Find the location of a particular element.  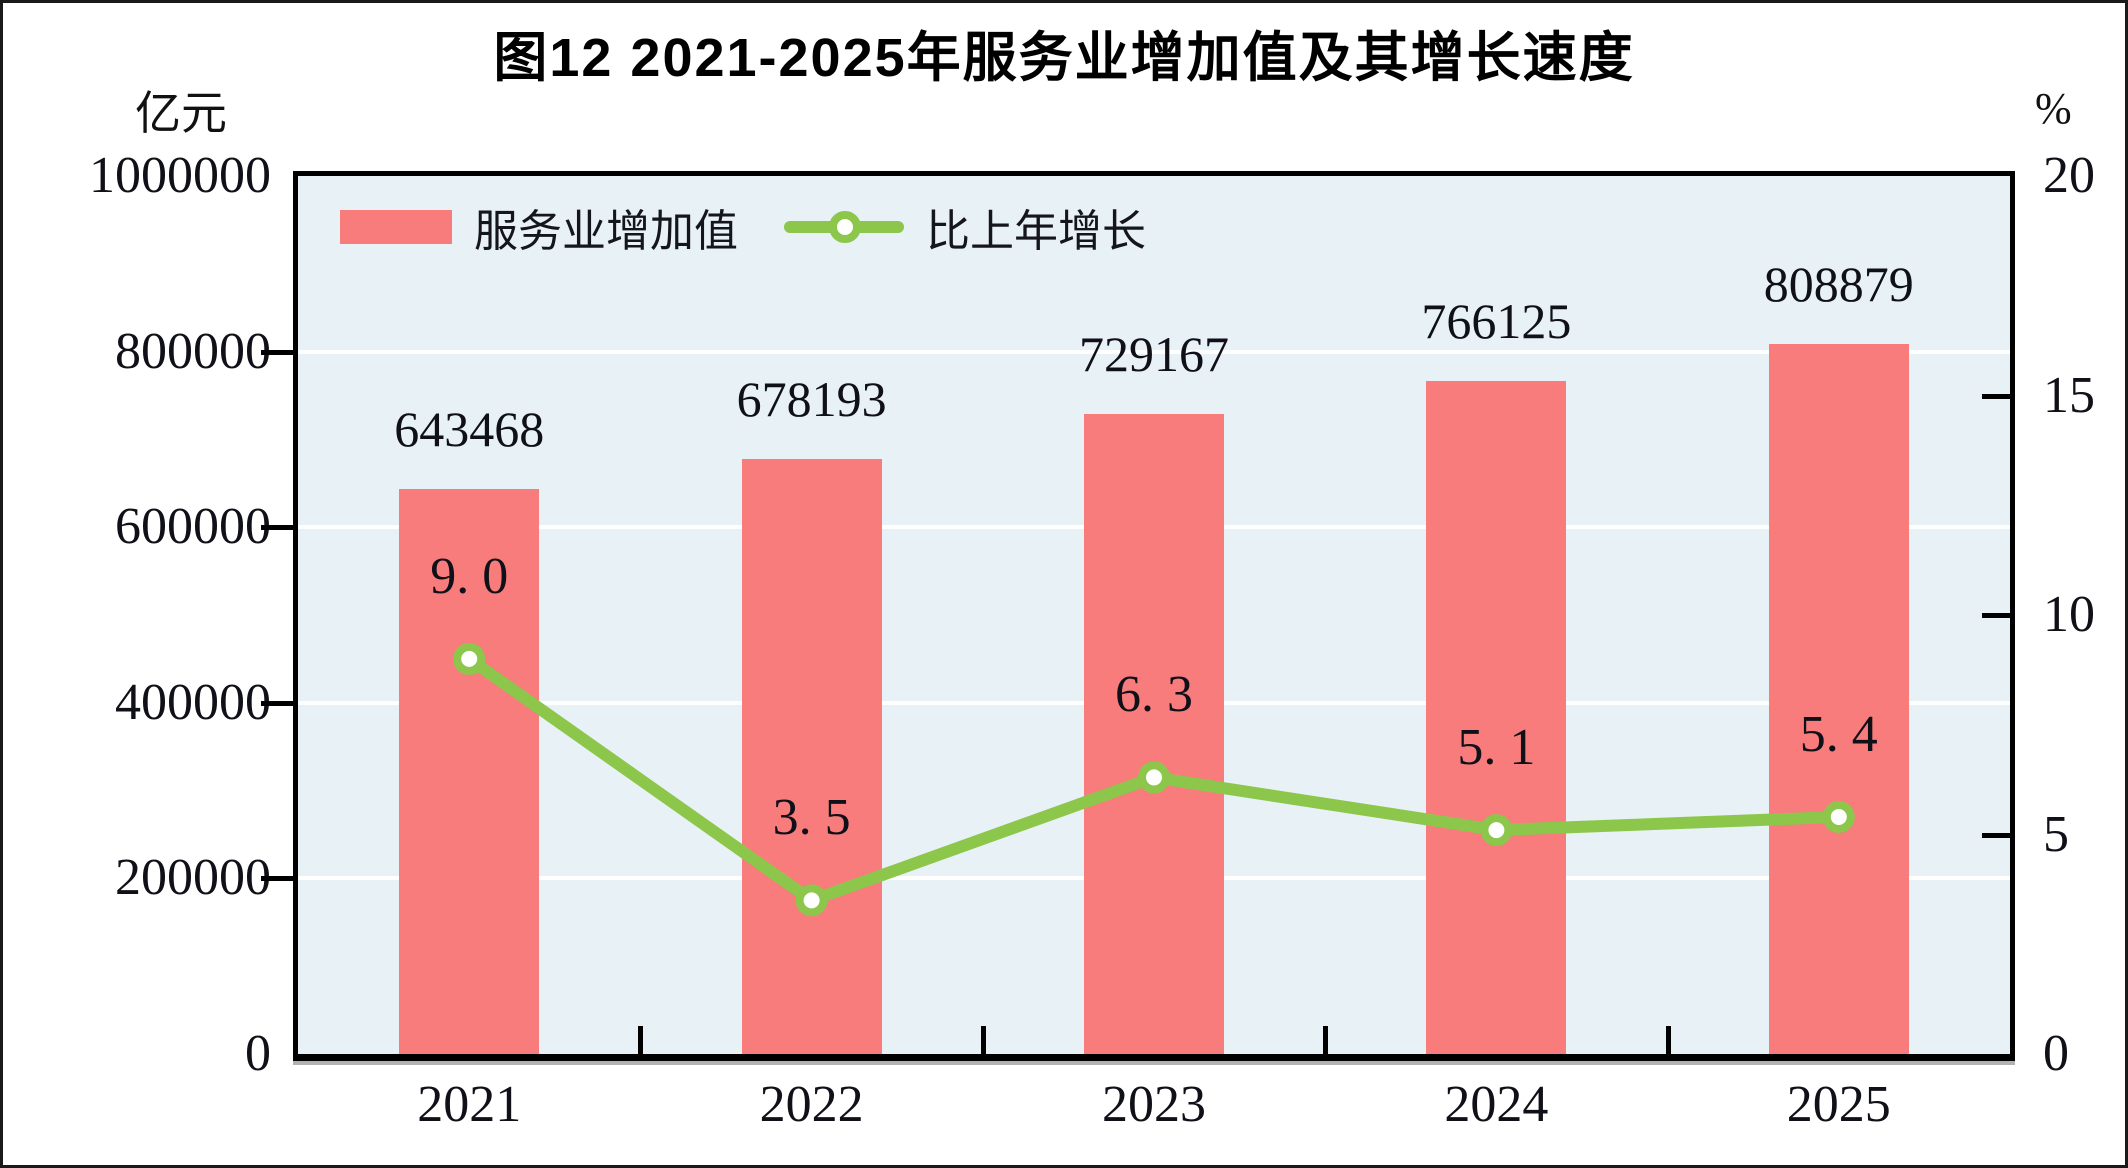

growth-value-label-2025: 5. 4 is located at coordinates (1838, 734).